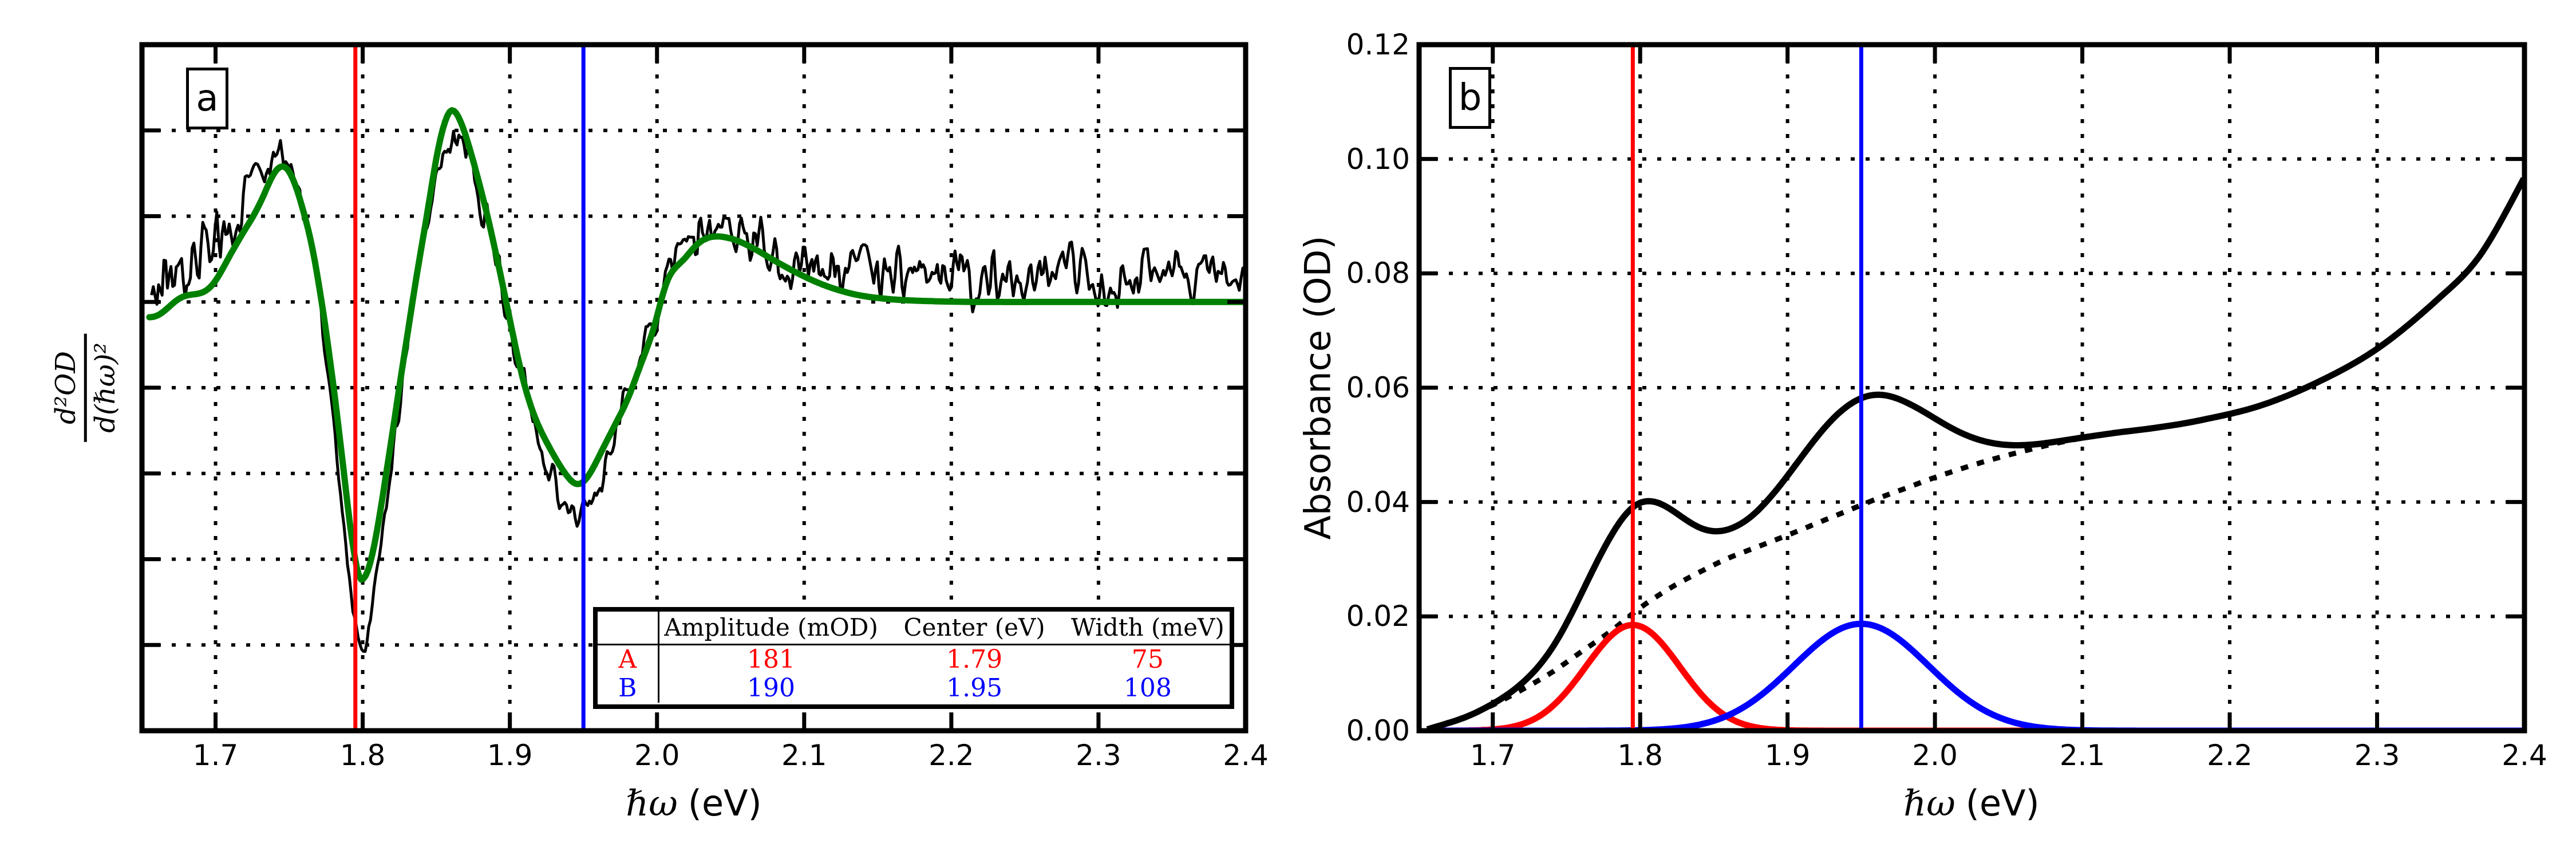 The width and height of the screenshot is (2576, 859). Describe the element at coordinates (1378, 502) in the screenshot. I see `panel-b-ytick-0.04: 0.04` at that location.